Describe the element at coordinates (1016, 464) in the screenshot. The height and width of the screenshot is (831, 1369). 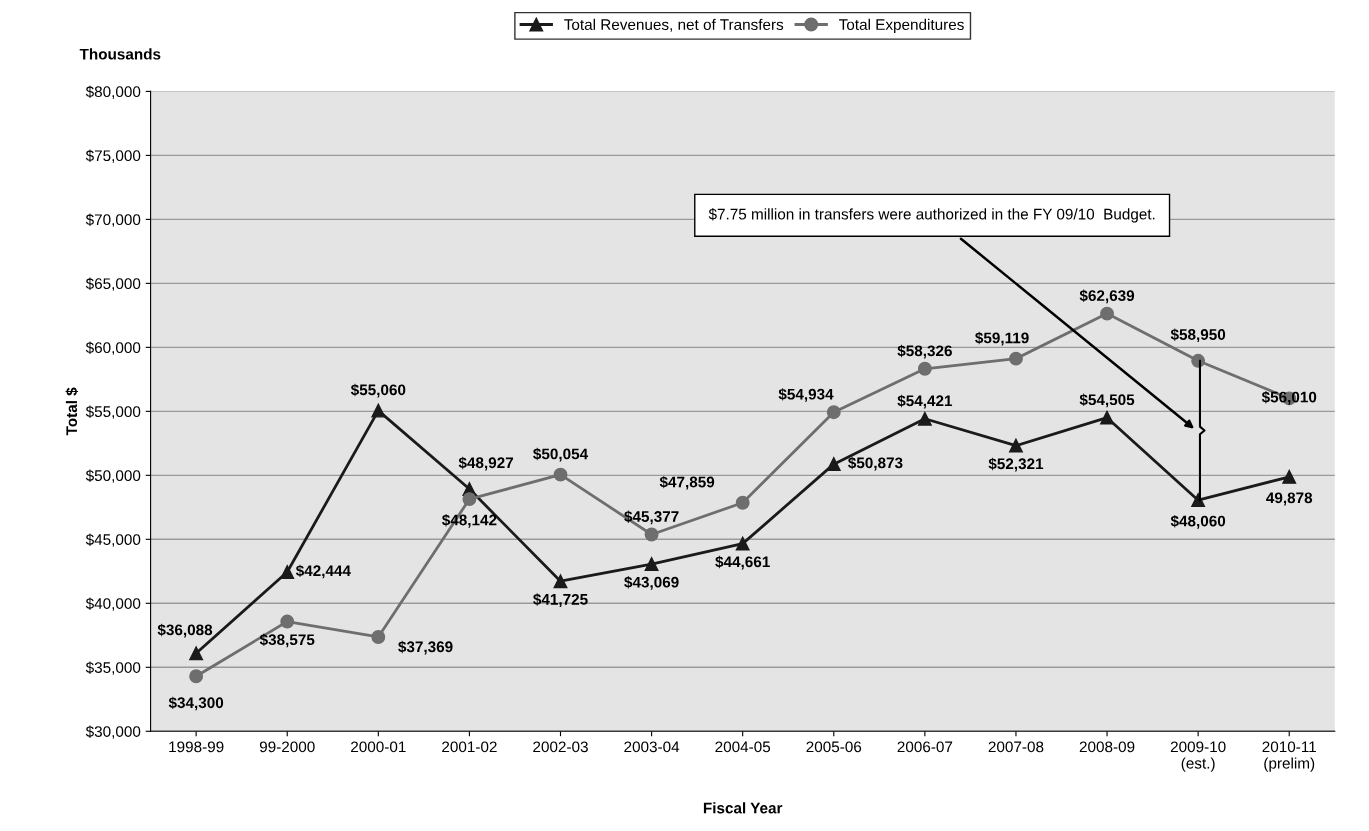
I see `data-label: $52,321` at that location.